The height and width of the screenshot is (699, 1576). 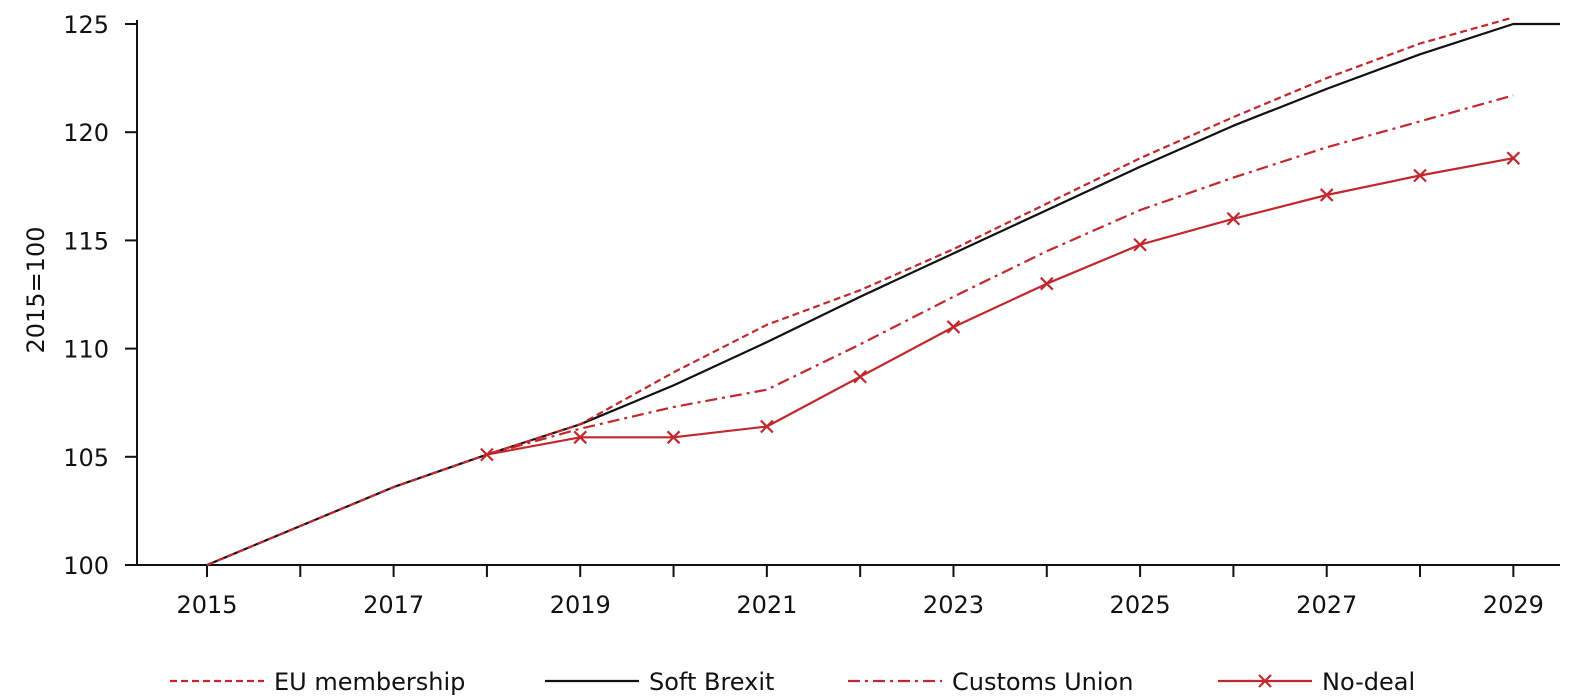 I want to click on legend-item-eu-membership: EU membership, so click(x=317, y=682).